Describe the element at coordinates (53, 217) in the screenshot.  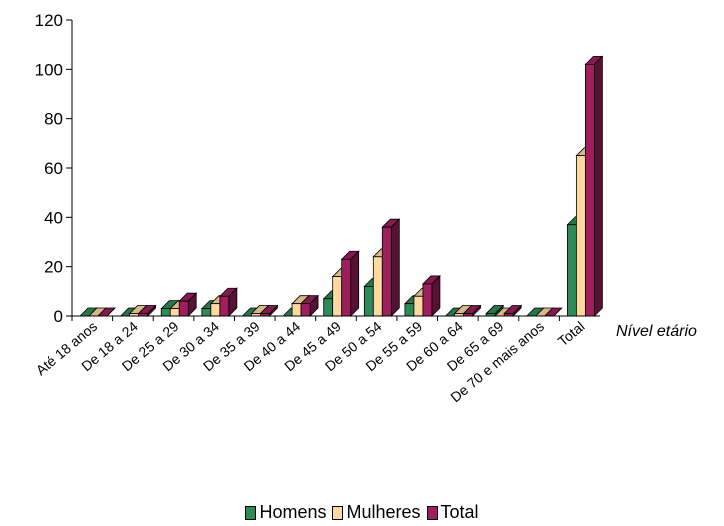
I see `y-tick-label: 40` at that location.